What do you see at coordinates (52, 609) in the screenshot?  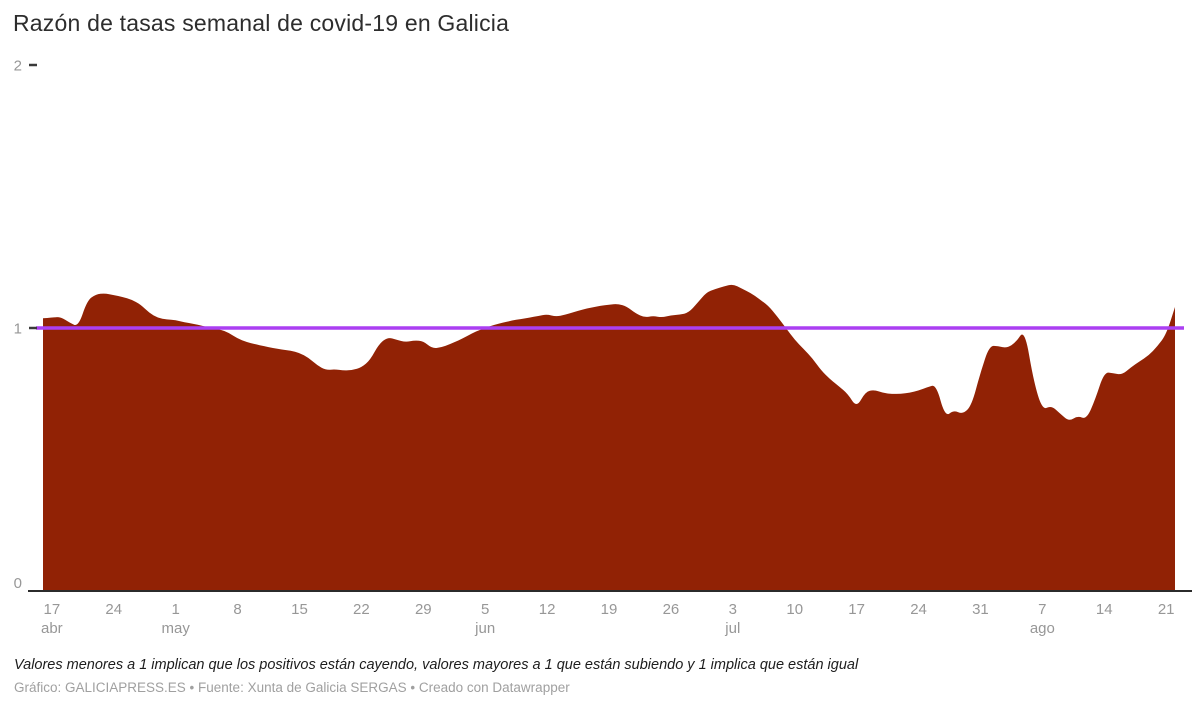 I see `x-tick-day-17-abr: 17` at bounding box center [52, 609].